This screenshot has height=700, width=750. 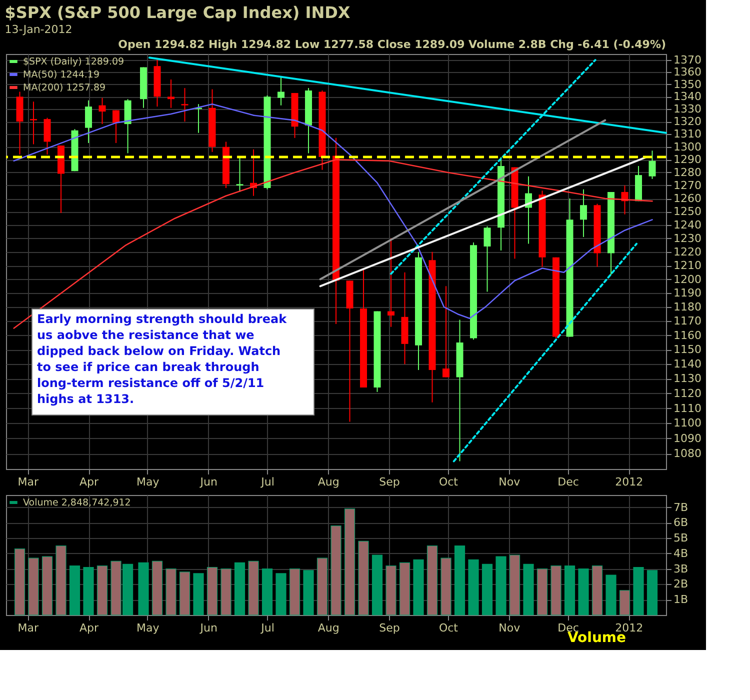 I want to click on chart-subtitle: 13-Jan-2012, so click(x=38, y=29).